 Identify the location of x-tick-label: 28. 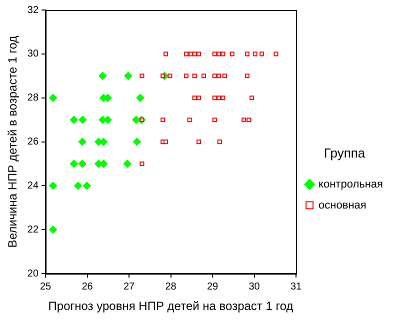
(171, 286).